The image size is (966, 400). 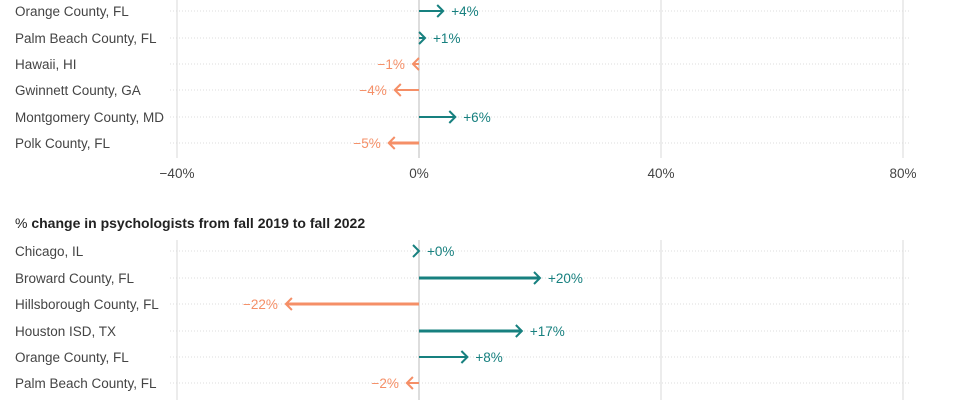 What do you see at coordinates (78, 90) in the screenshot?
I see `category-label: Gwinnett County, GA` at bounding box center [78, 90].